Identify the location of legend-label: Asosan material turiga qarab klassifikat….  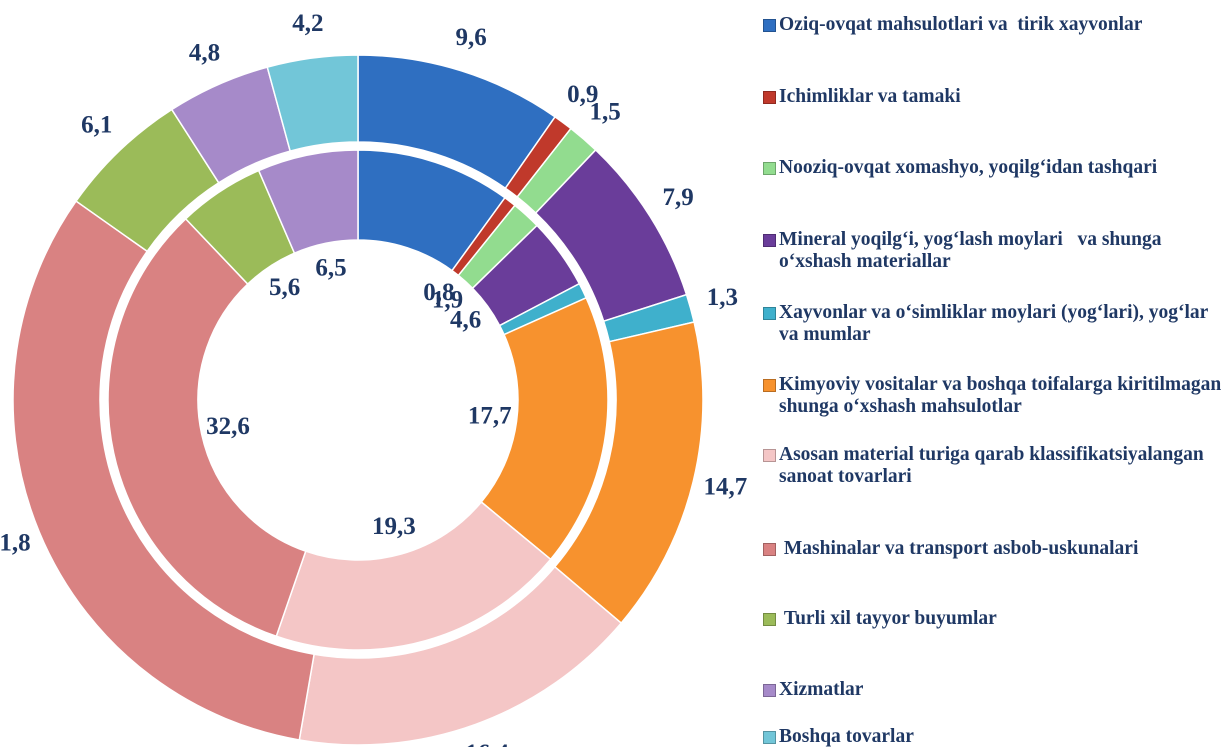
(994, 465).